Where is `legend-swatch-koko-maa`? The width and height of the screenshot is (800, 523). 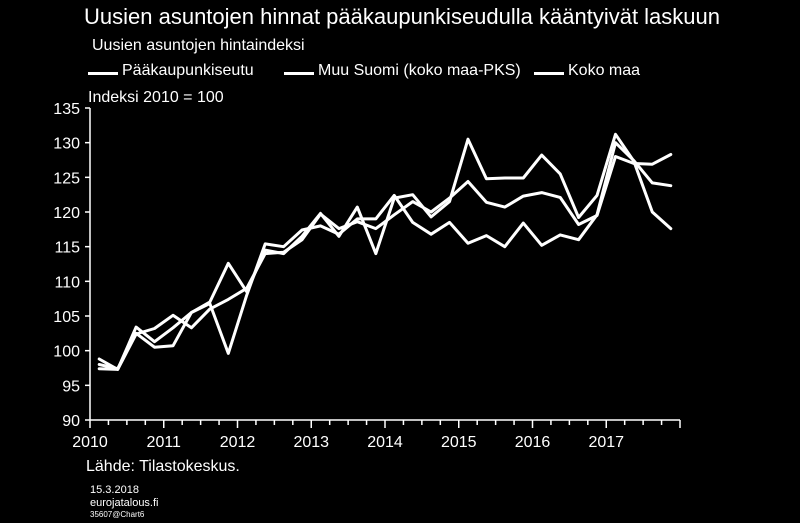 legend-swatch-koko-maa is located at coordinates (549, 73).